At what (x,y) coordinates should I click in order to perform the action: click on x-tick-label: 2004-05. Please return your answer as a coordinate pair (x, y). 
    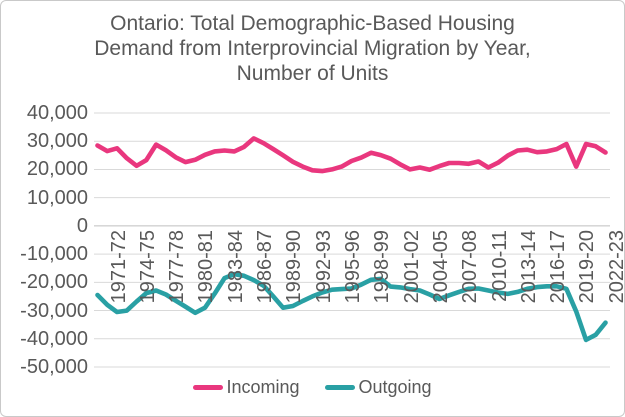
    Looking at the image, I should click on (440, 267).